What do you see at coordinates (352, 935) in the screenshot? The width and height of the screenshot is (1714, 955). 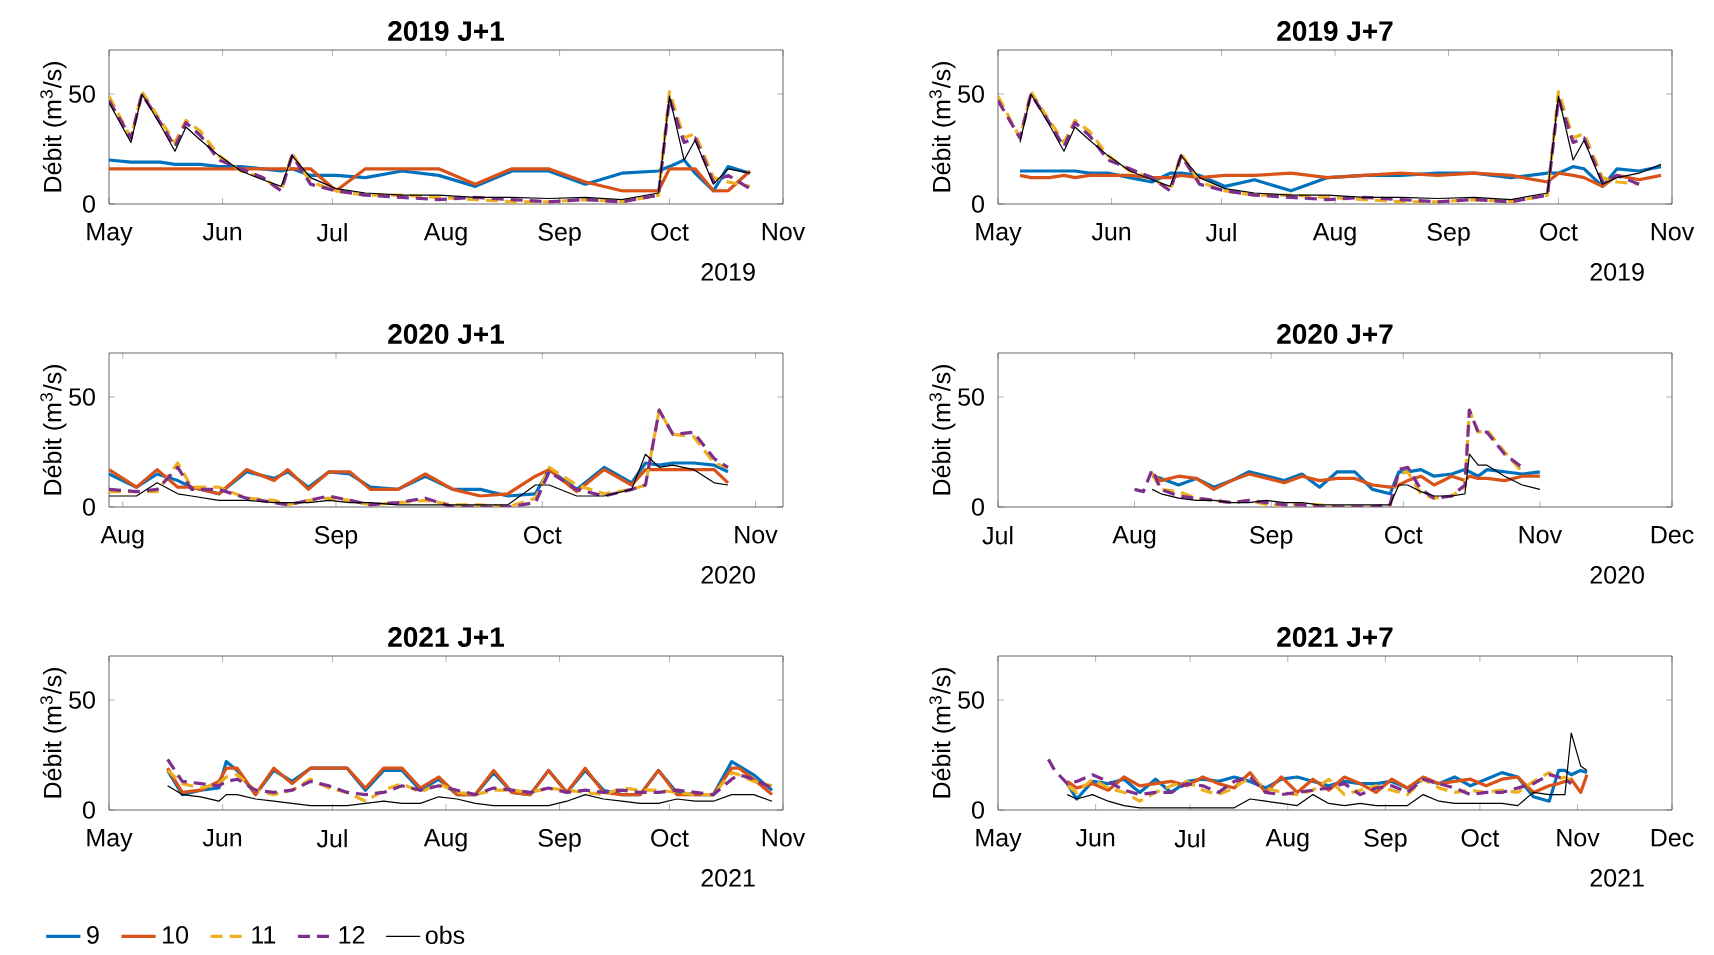 I see `legend-label: 12` at bounding box center [352, 935].